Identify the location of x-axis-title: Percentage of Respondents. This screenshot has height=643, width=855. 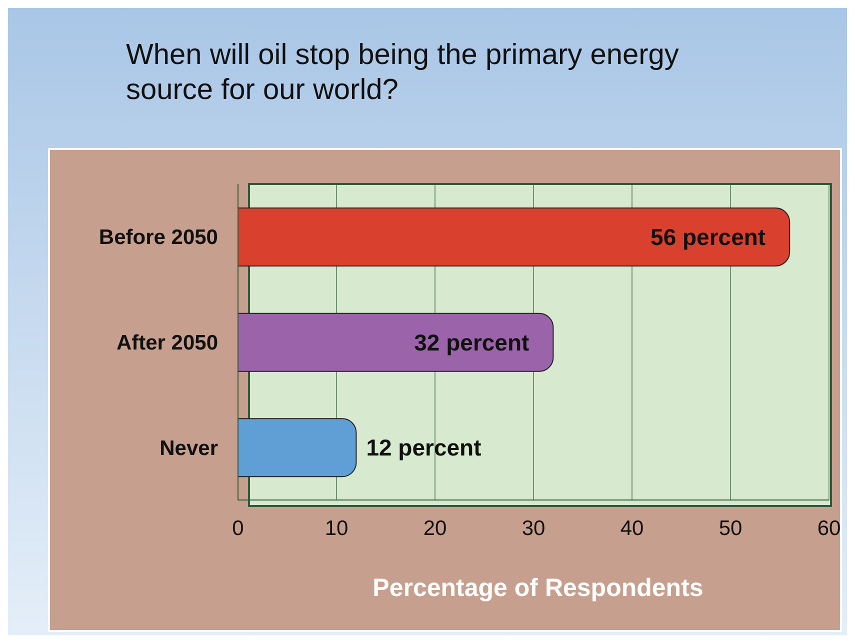
(538, 588).